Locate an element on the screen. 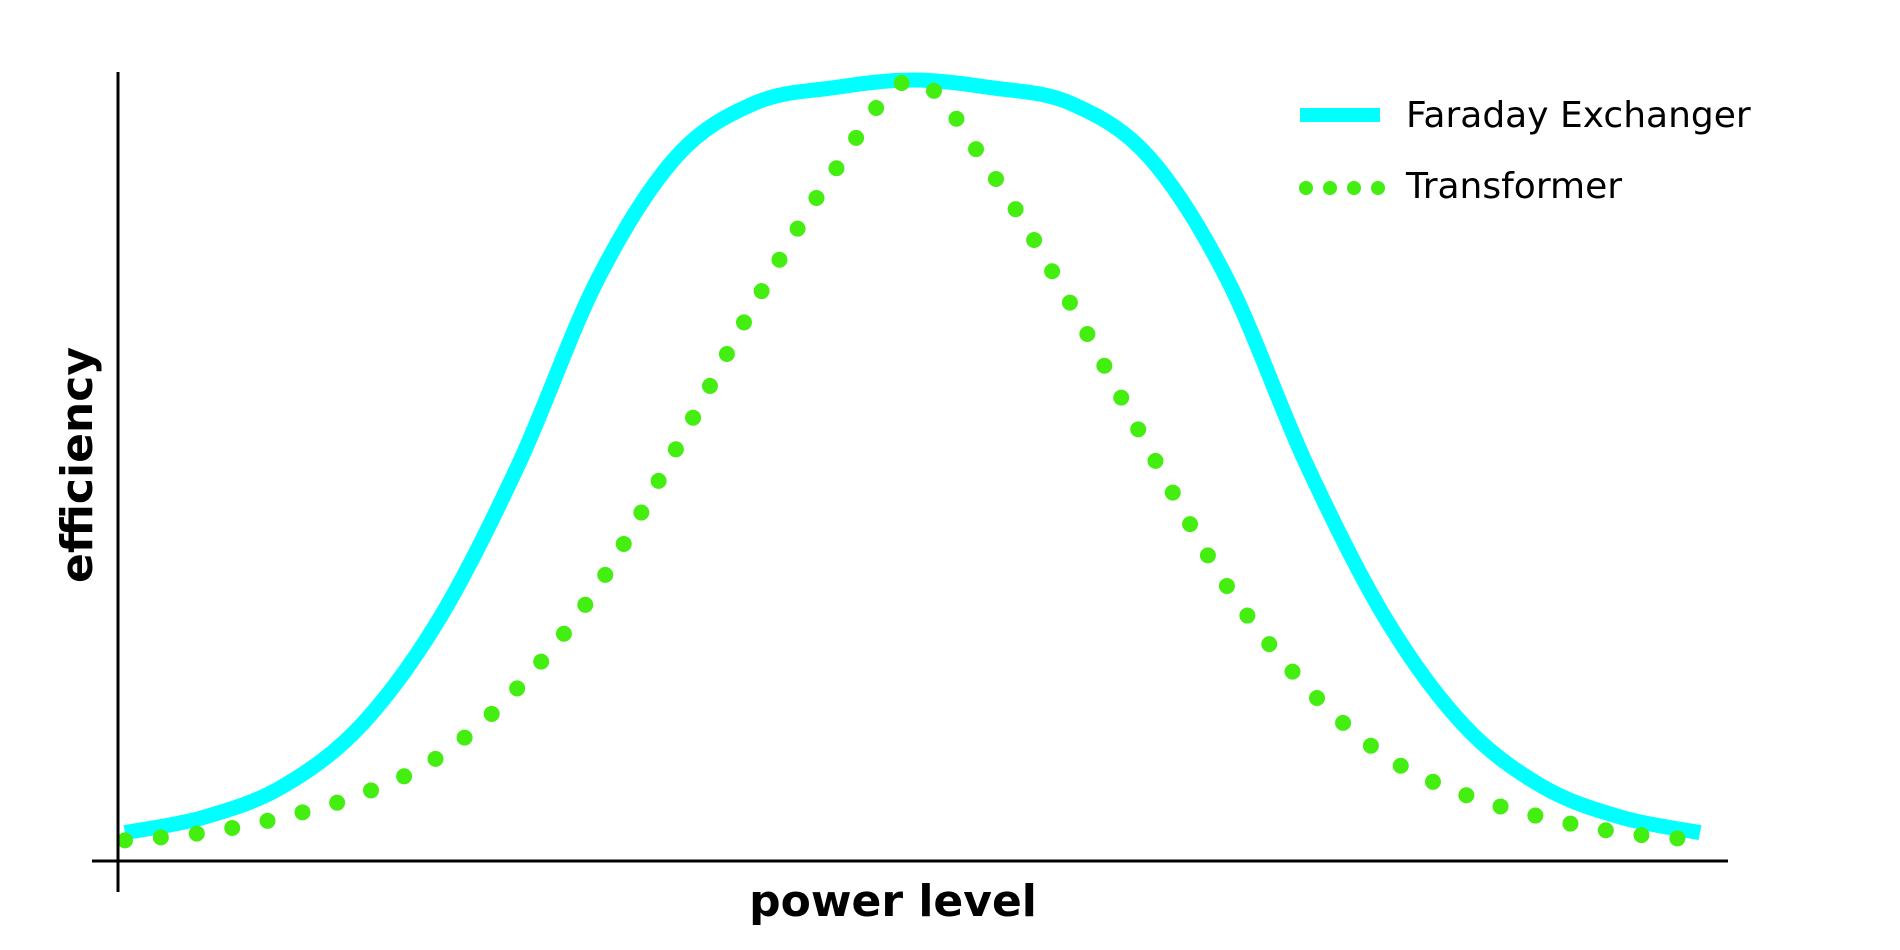 Image resolution: width=1900 pixels, height=950 pixels. y-axis-label: efficiency is located at coordinates (77, 465).